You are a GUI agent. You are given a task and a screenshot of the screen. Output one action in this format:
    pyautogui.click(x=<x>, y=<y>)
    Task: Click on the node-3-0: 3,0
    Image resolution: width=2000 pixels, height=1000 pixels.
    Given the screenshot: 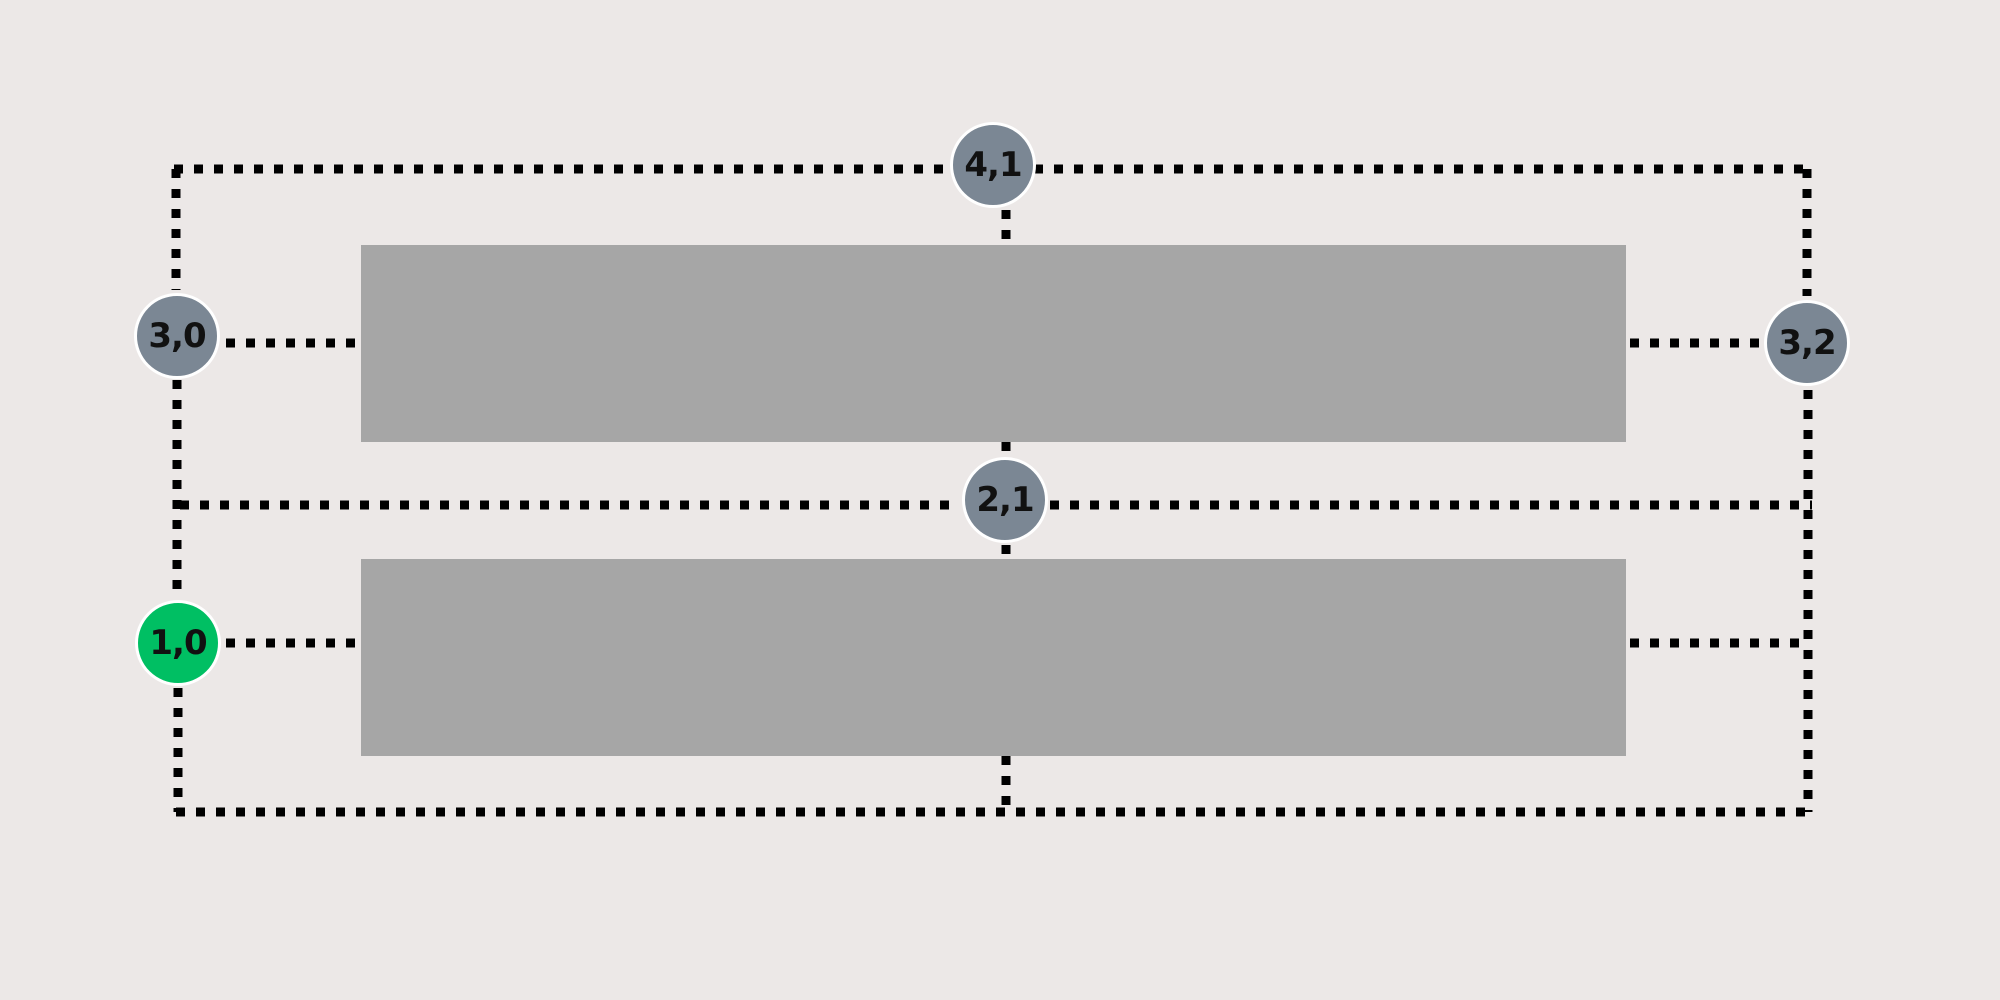 What is the action you would take?
    pyautogui.click(x=177, y=336)
    